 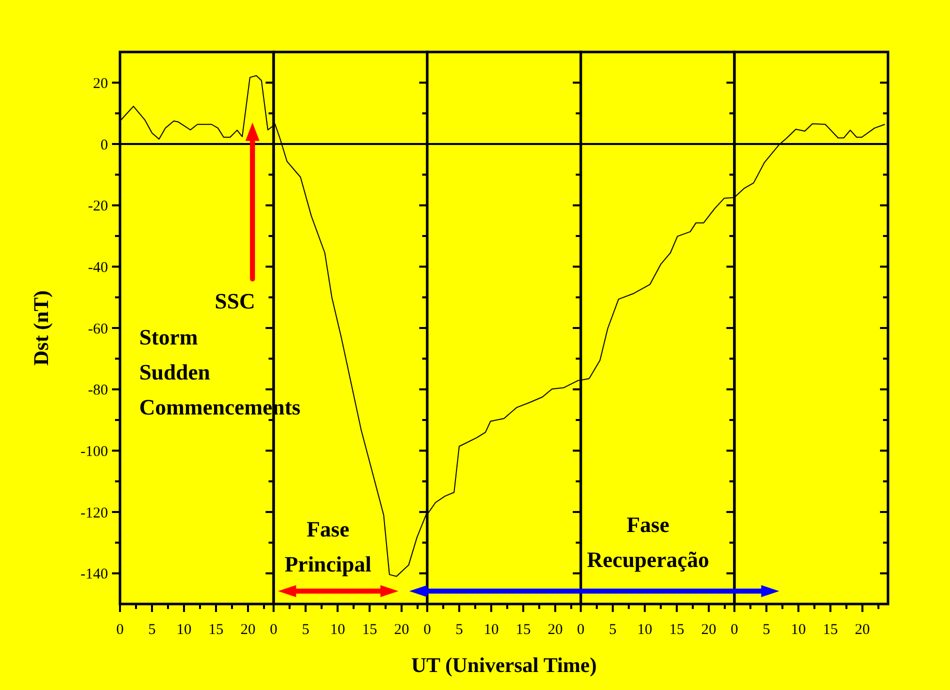 What do you see at coordinates (235, 301) in the screenshot?
I see `annotation: SSC` at bounding box center [235, 301].